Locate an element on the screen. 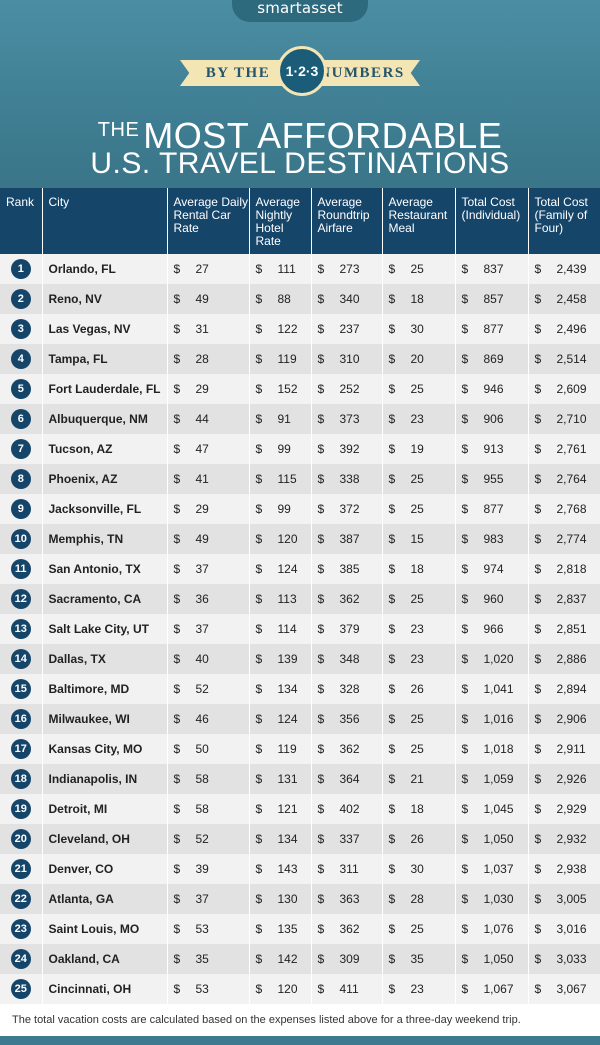 This screenshot has height=1045, width=600. cell-value: 402 is located at coordinates (349, 809).